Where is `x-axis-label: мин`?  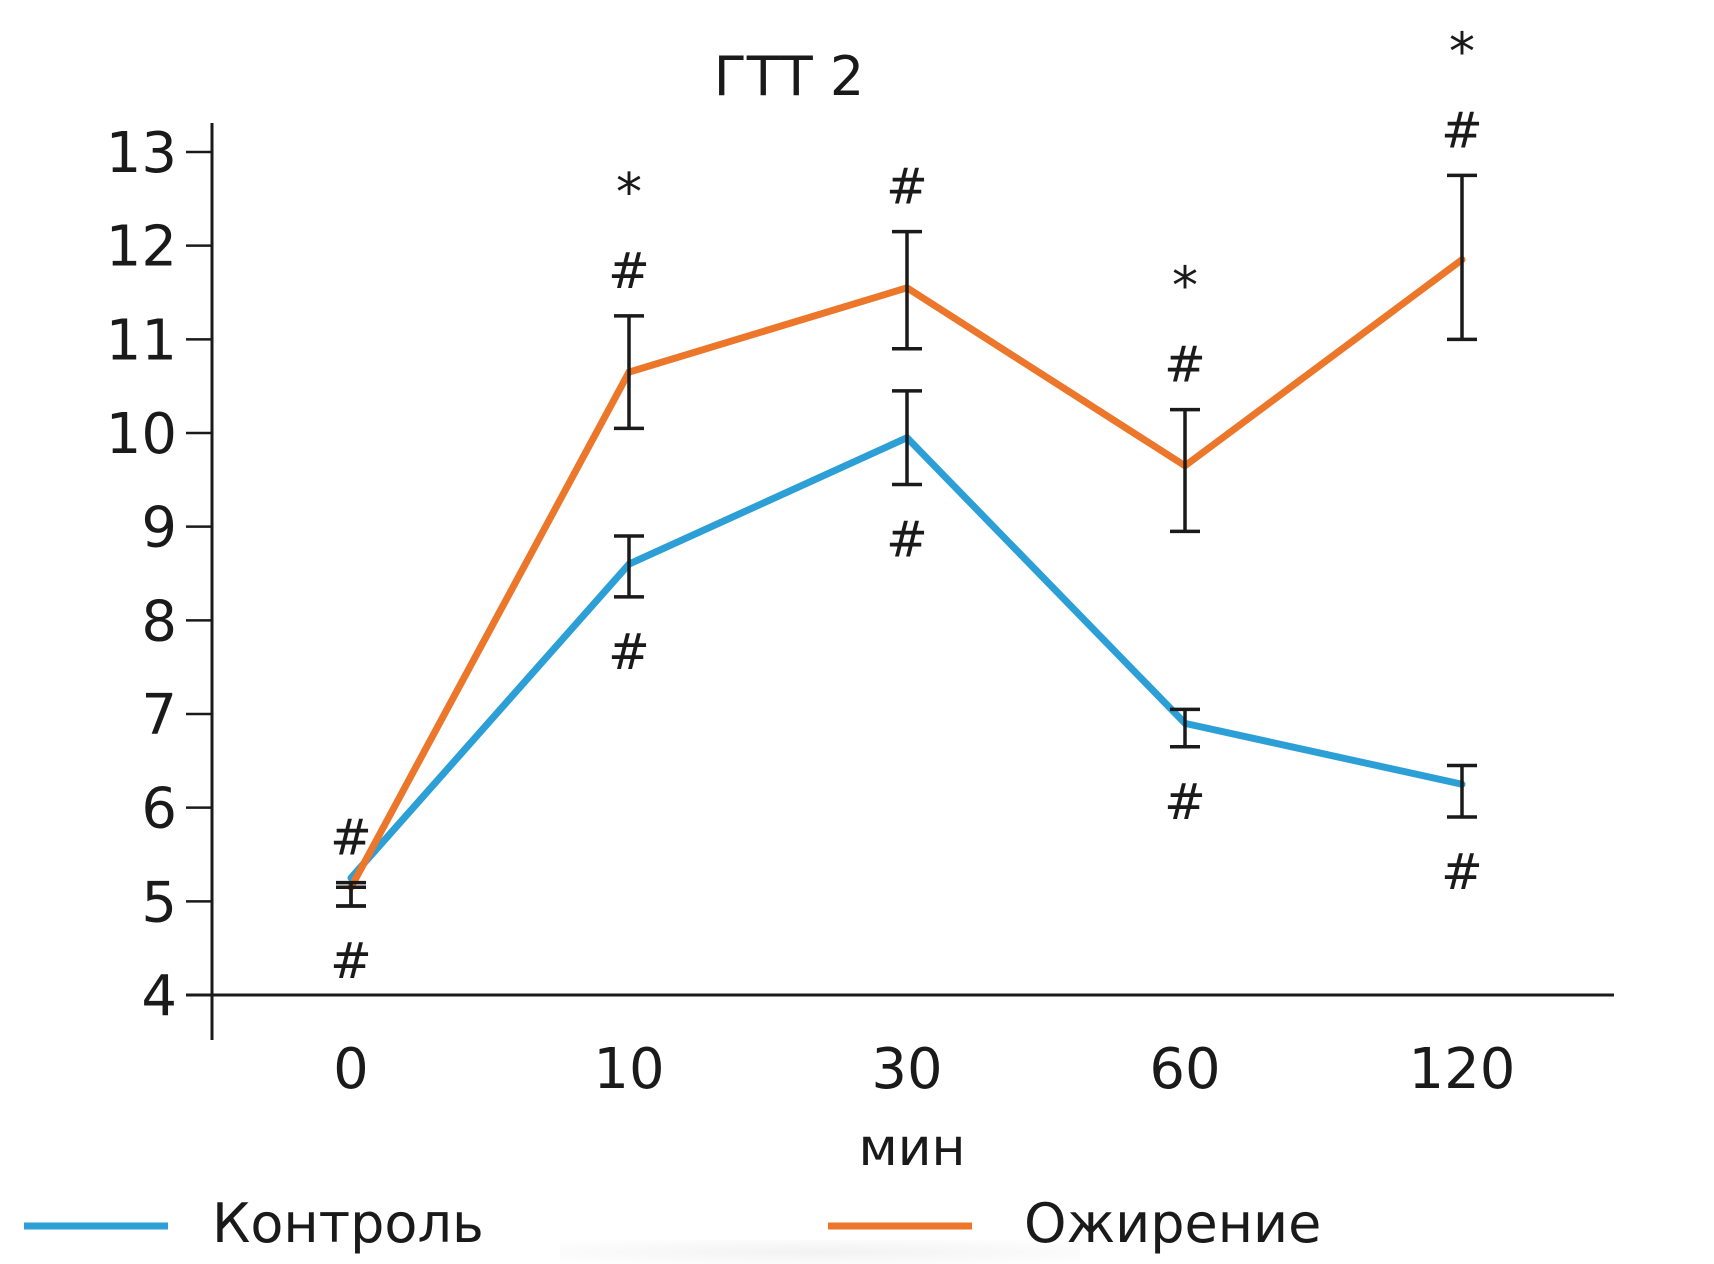 x-axis-label: мин is located at coordinates (911, 1148).